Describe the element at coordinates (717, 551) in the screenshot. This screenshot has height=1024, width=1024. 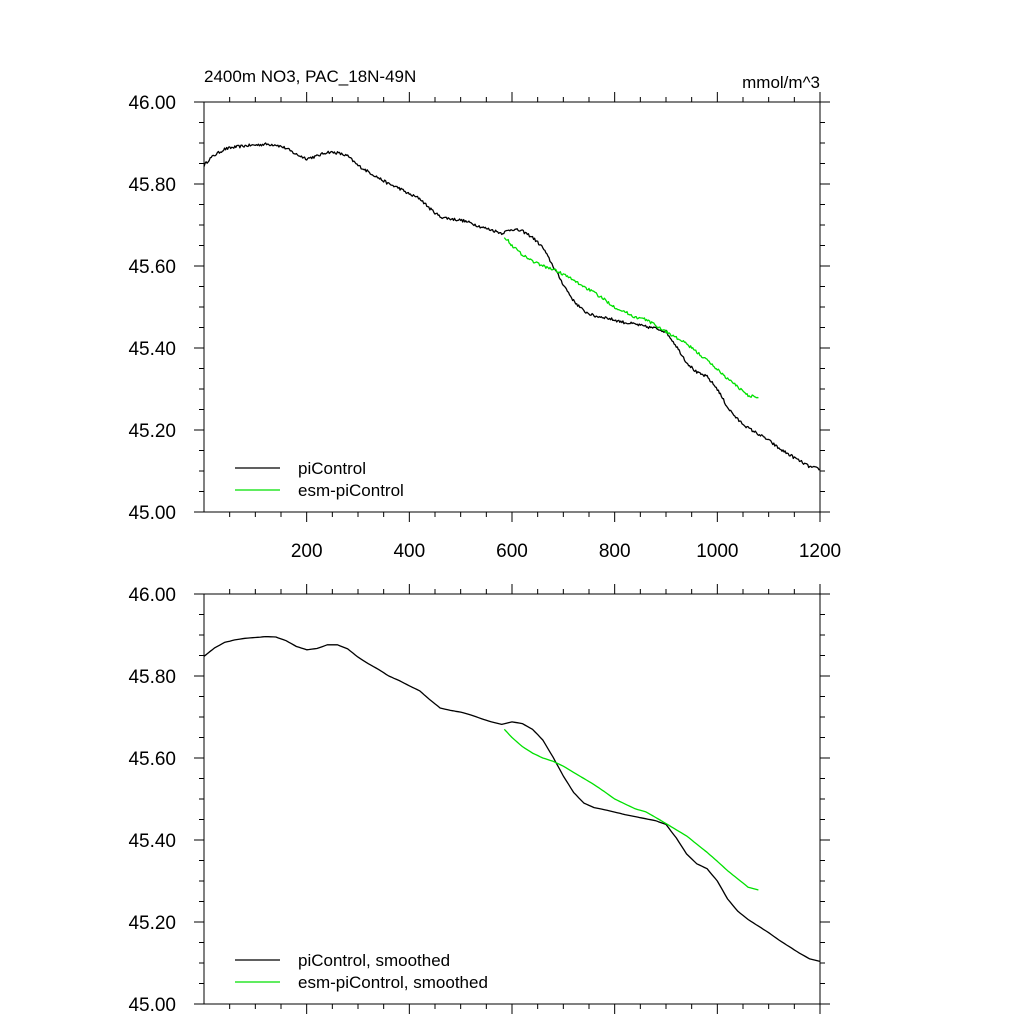
I see `x-tick-label: 1000` at that location.